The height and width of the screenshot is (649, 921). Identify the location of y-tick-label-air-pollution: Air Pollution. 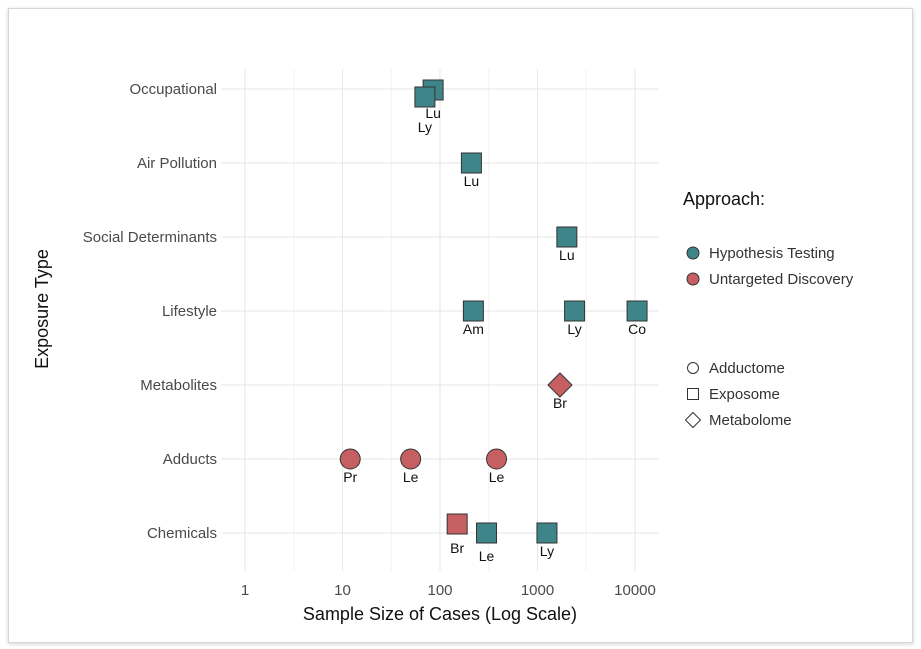
(177, 163).